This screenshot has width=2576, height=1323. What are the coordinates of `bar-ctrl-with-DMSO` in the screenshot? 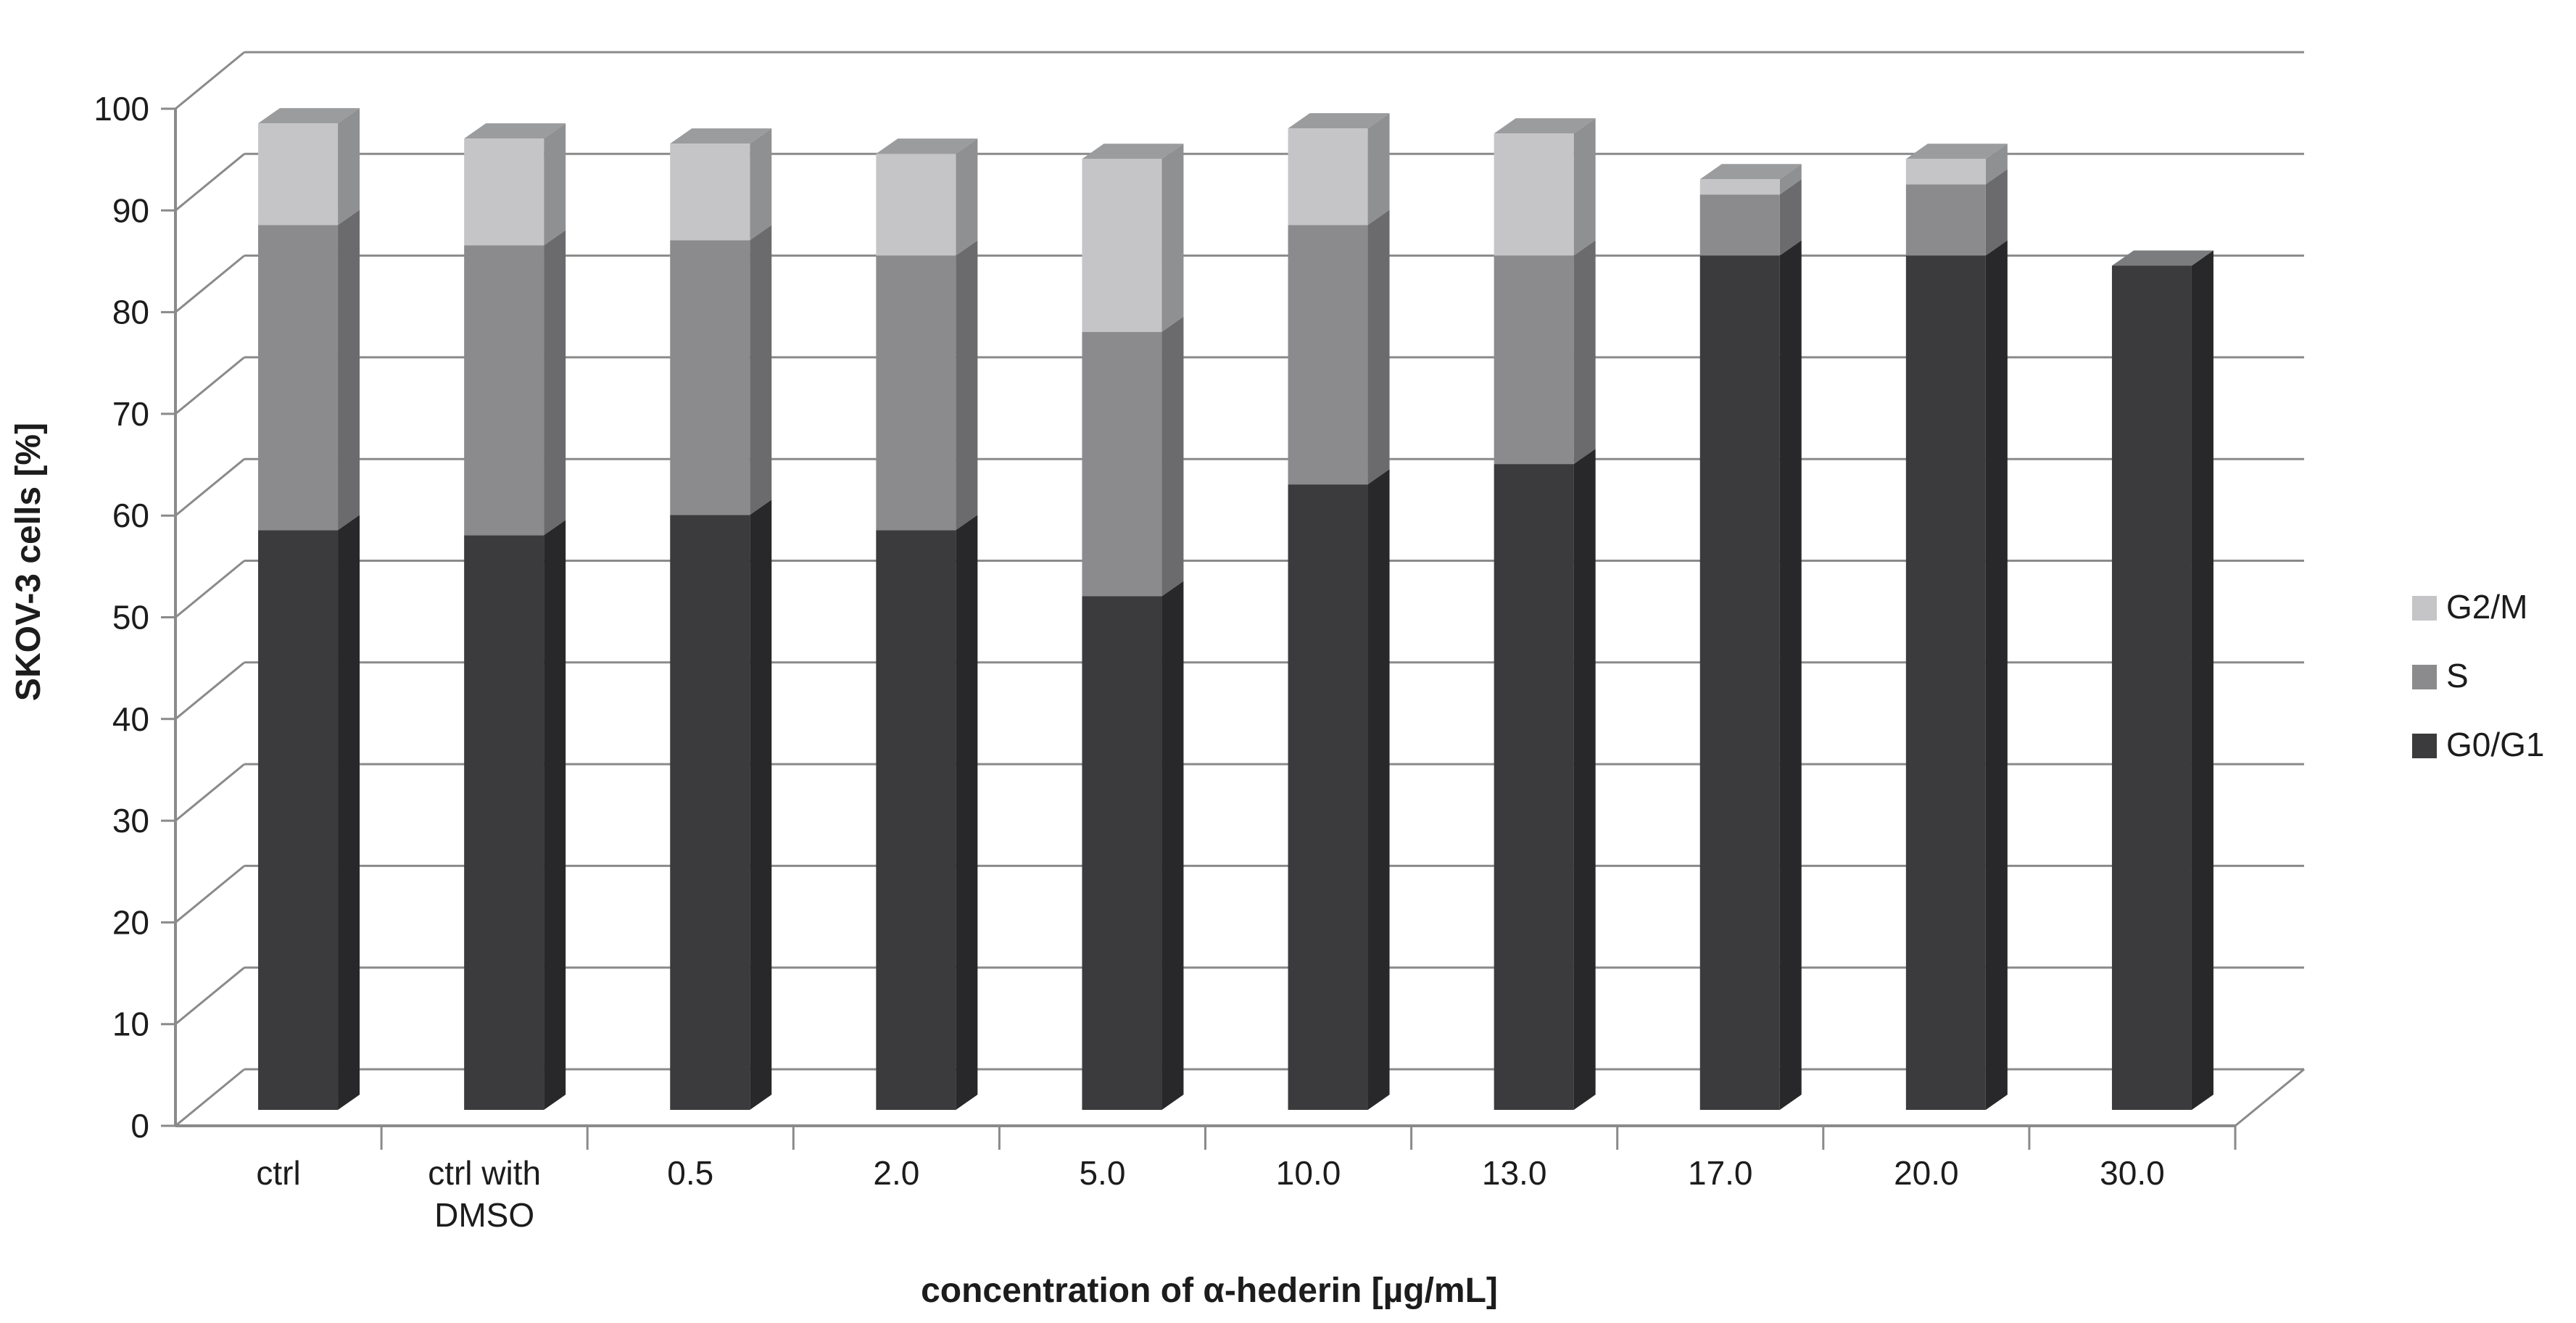 It's located at (515, 616).